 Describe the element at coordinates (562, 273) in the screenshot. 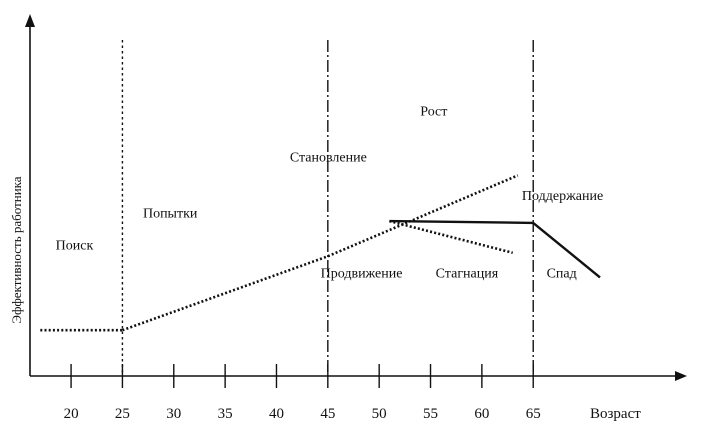

I see `stage-label-spad: Спад` at that location.